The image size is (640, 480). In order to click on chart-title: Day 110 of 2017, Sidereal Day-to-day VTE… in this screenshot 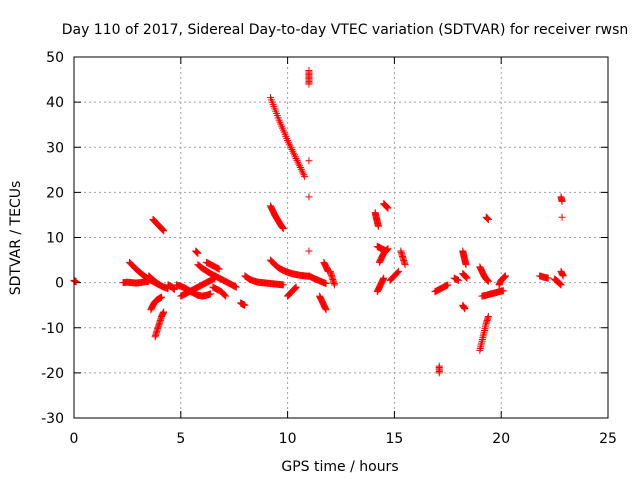, I will do `click(345, 30)`.